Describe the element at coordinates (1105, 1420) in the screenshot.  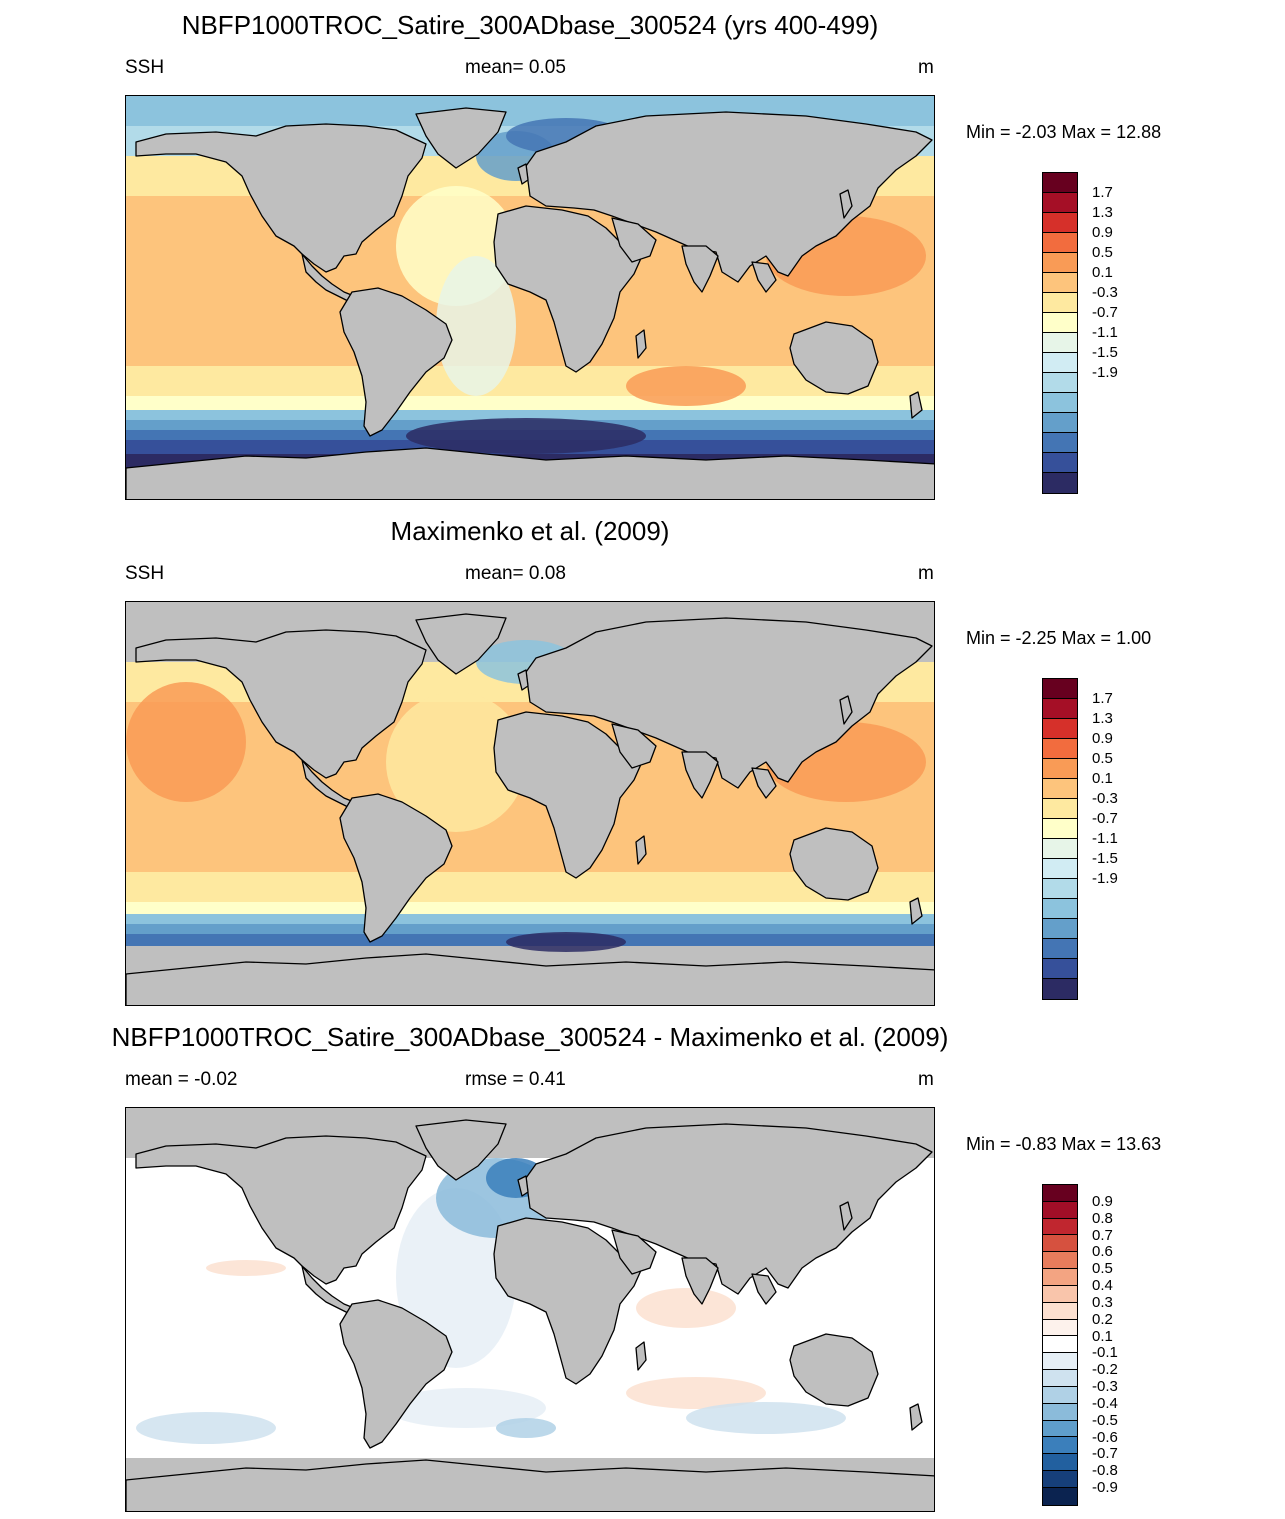
I see `colorbar-tick-label: -0.5` at that location.